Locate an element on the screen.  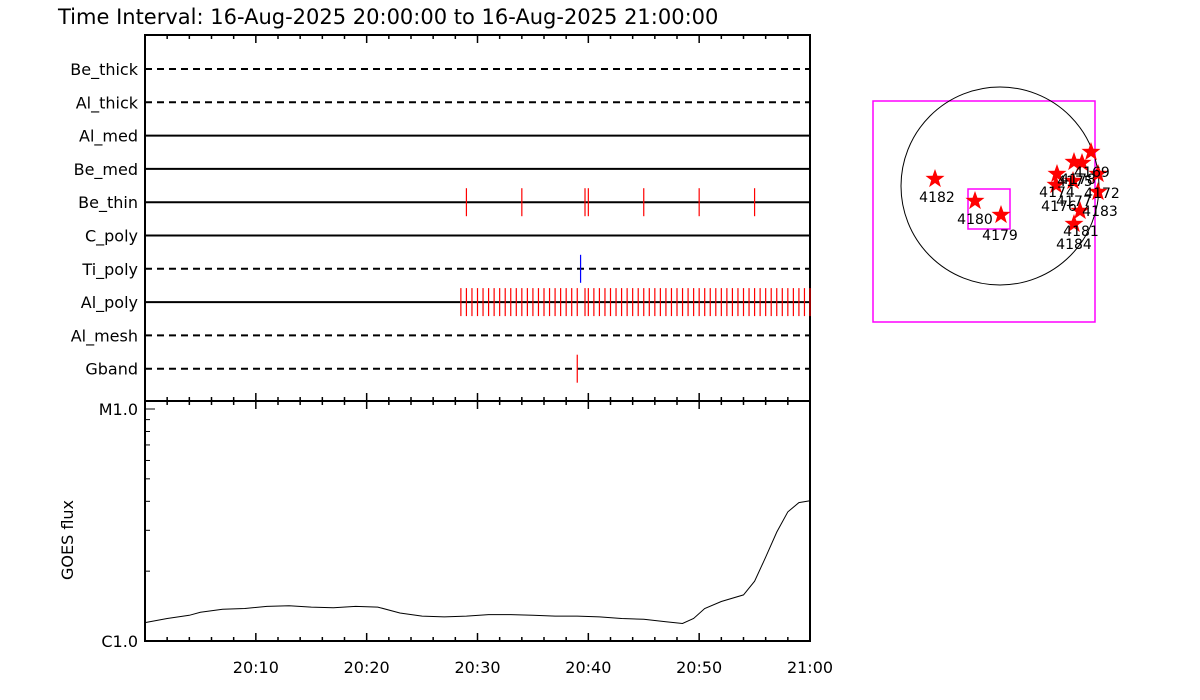
map-zoom-box is located at coordinates (989, 209).